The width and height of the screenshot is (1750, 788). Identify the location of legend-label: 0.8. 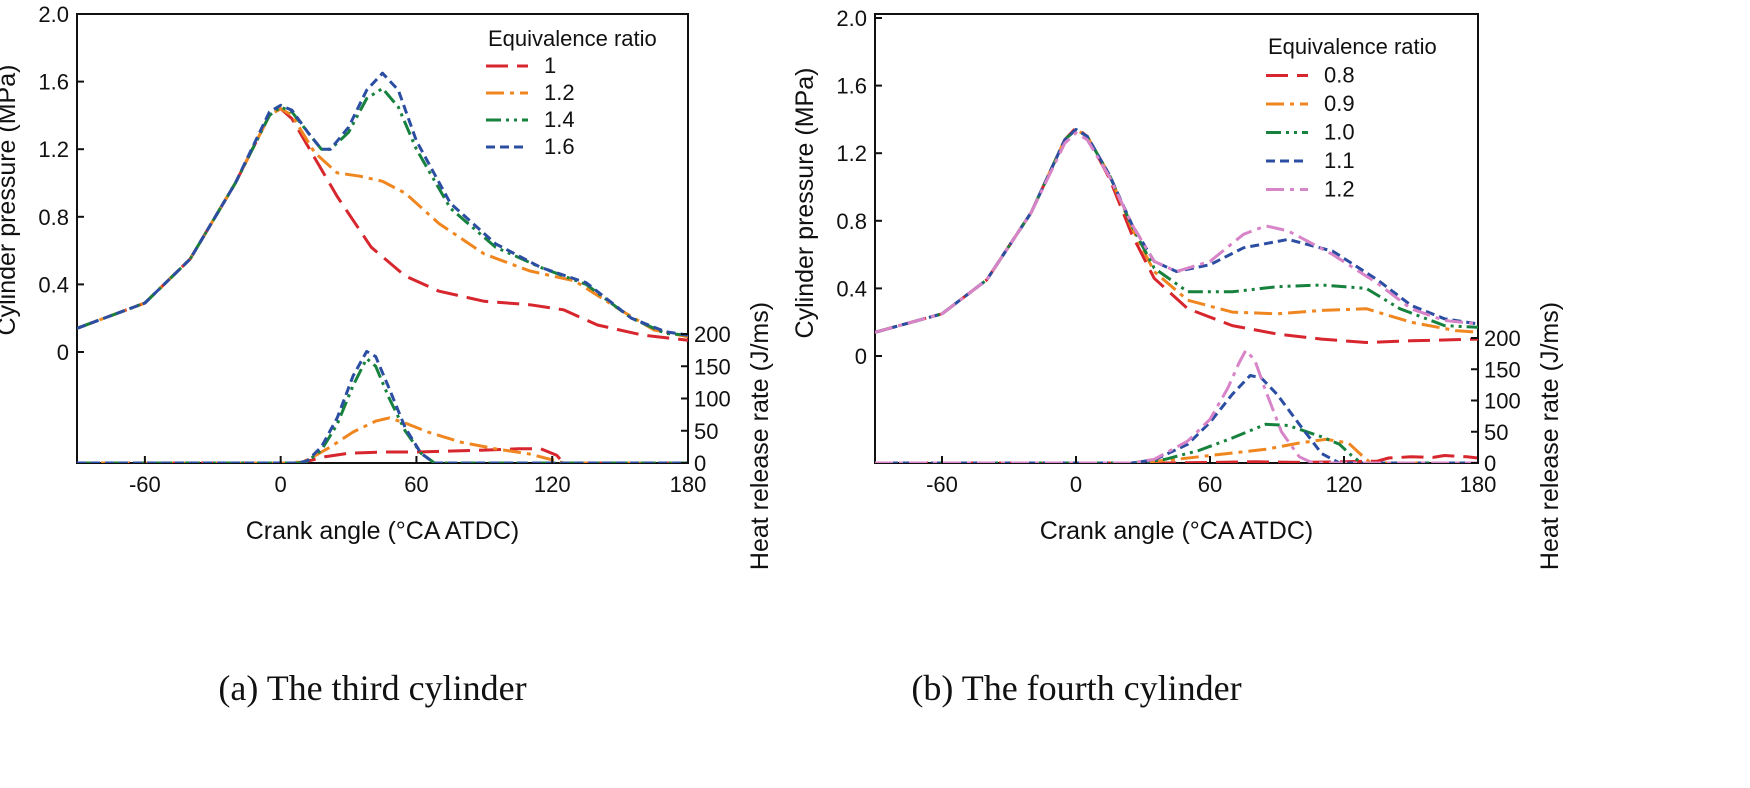
(1339, 75).